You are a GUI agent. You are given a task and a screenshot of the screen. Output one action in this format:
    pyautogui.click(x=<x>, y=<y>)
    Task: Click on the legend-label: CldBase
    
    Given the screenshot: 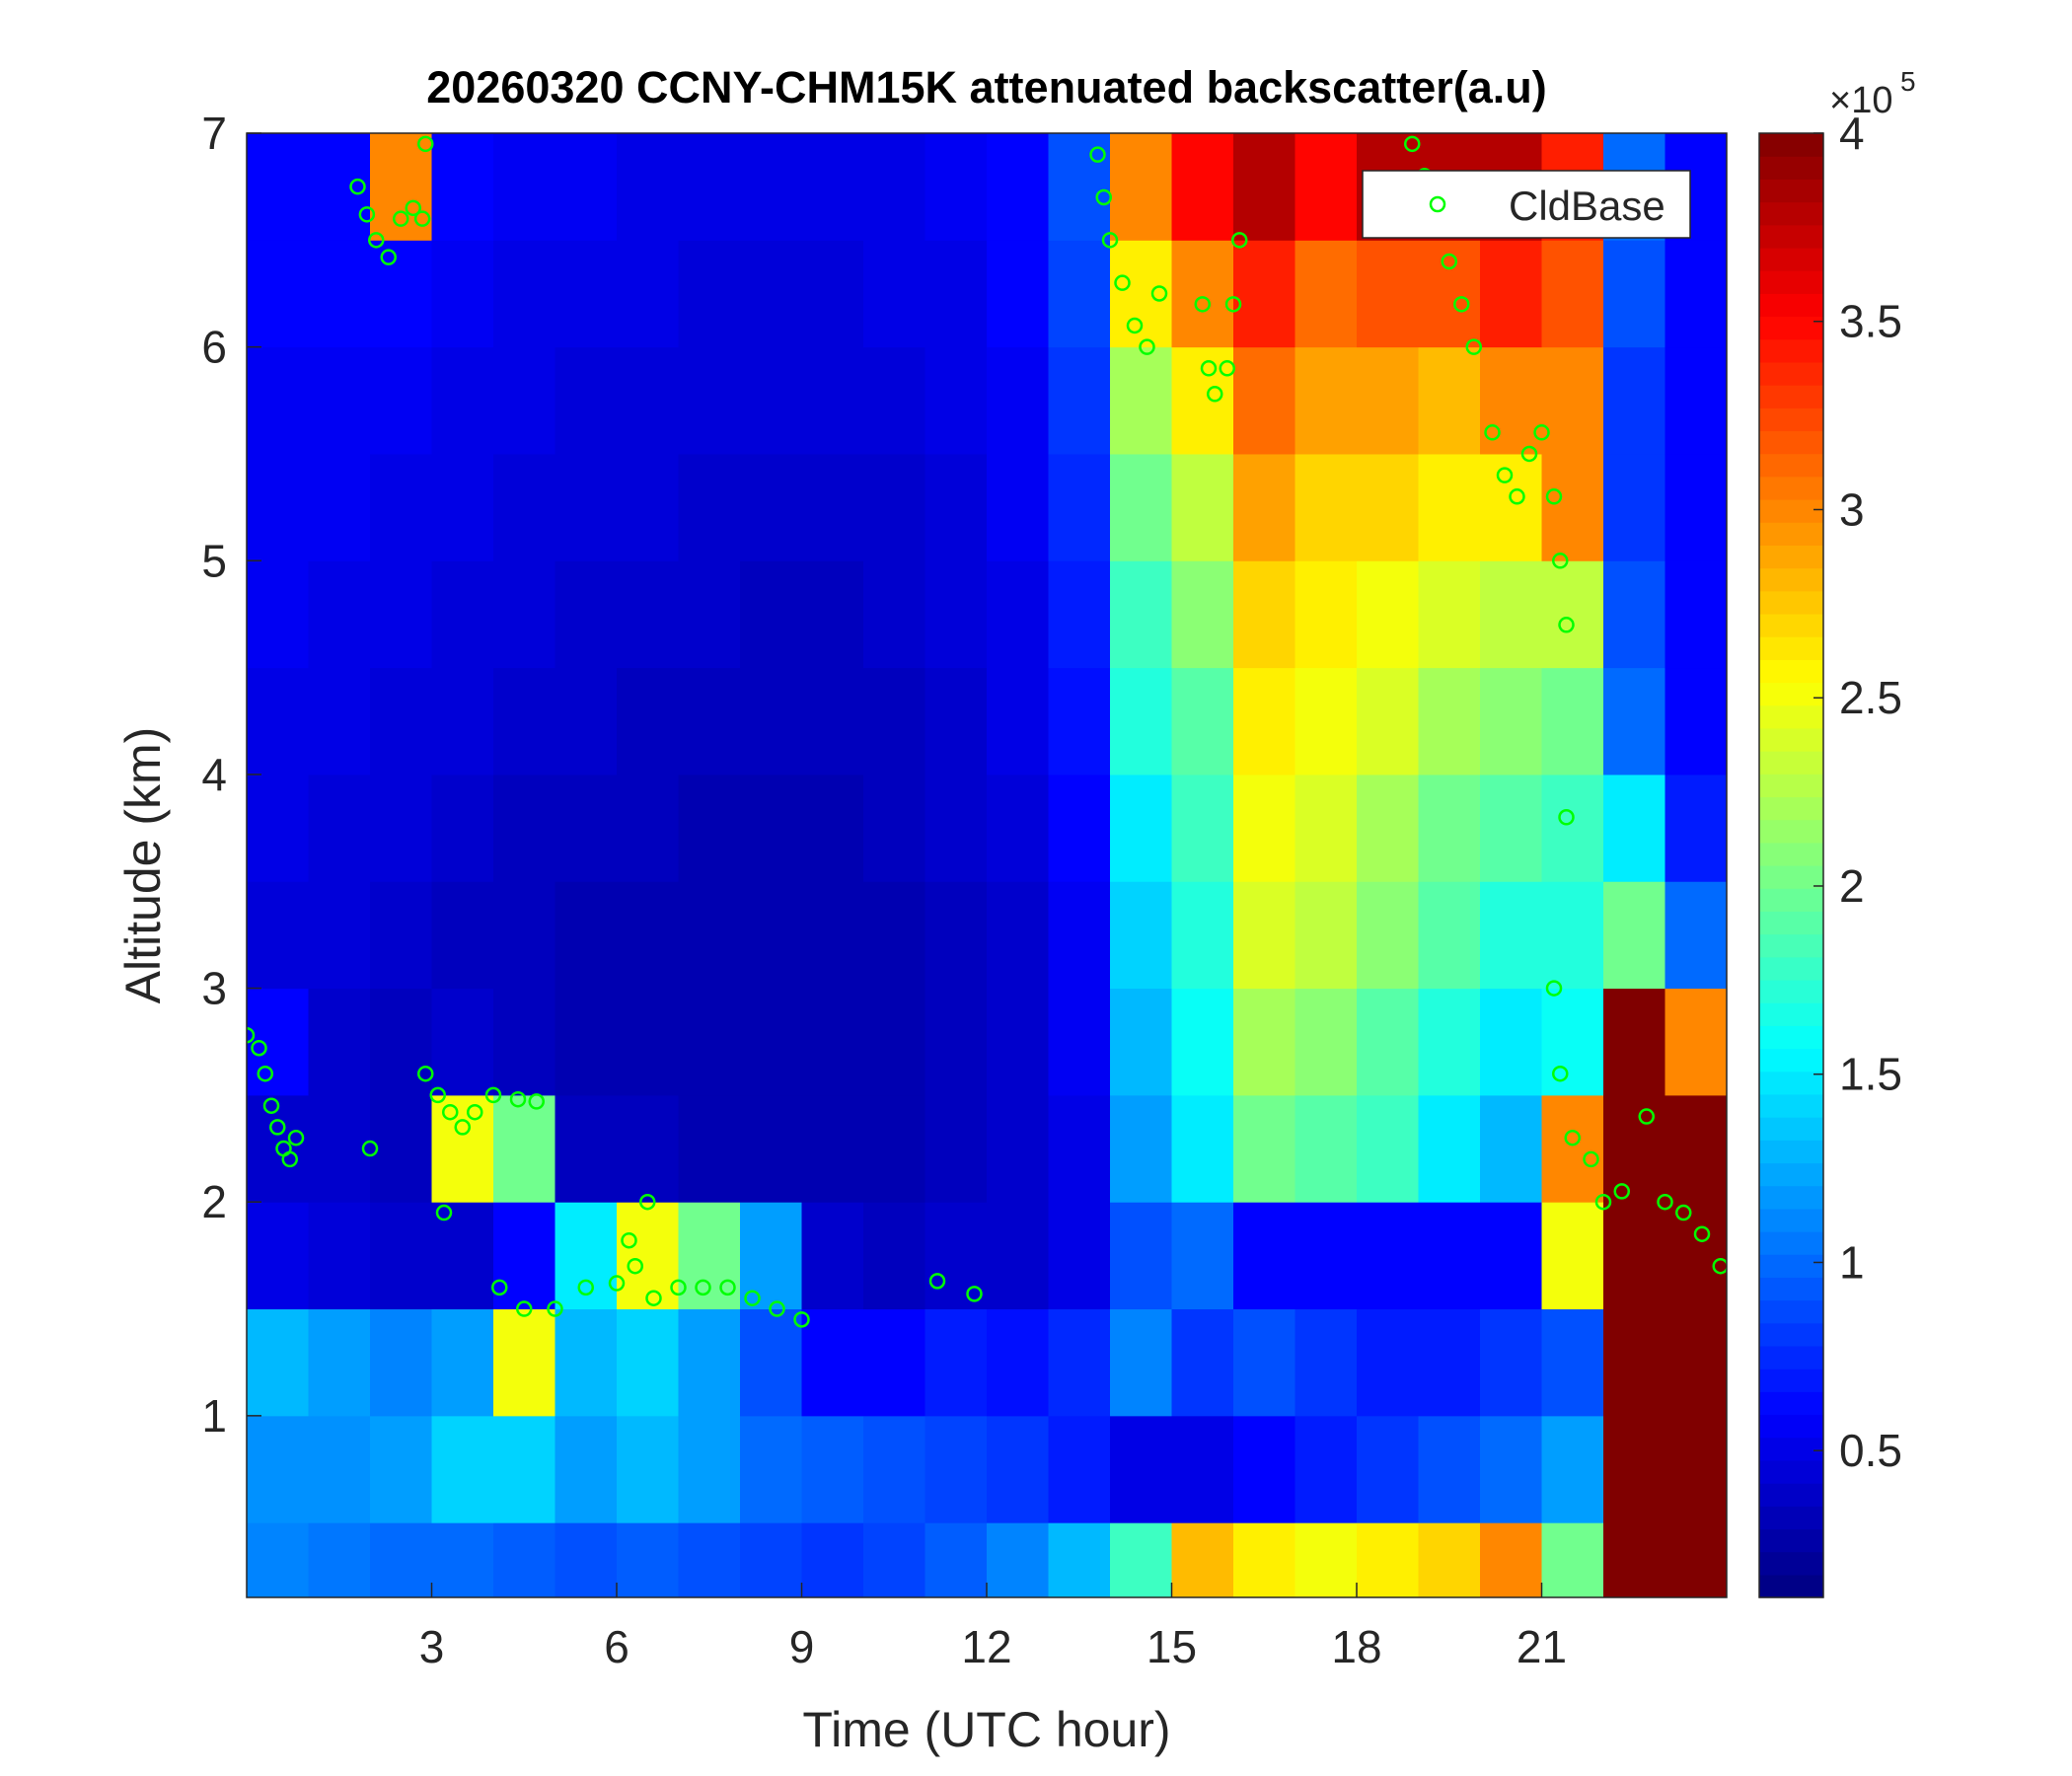 What is the action you would take?
    pyautogui.click(x=1587, y=206)
    